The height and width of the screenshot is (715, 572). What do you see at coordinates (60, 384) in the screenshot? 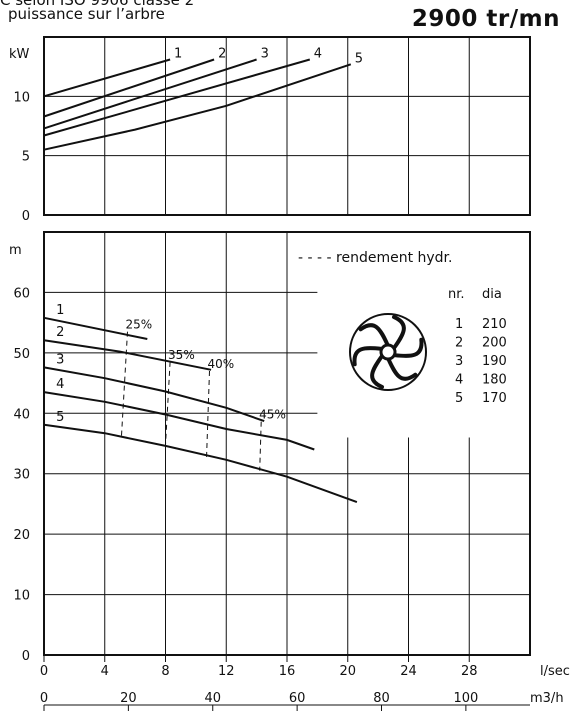
I see `head-curve-label-4: 4` at bounding box center [60, 384].